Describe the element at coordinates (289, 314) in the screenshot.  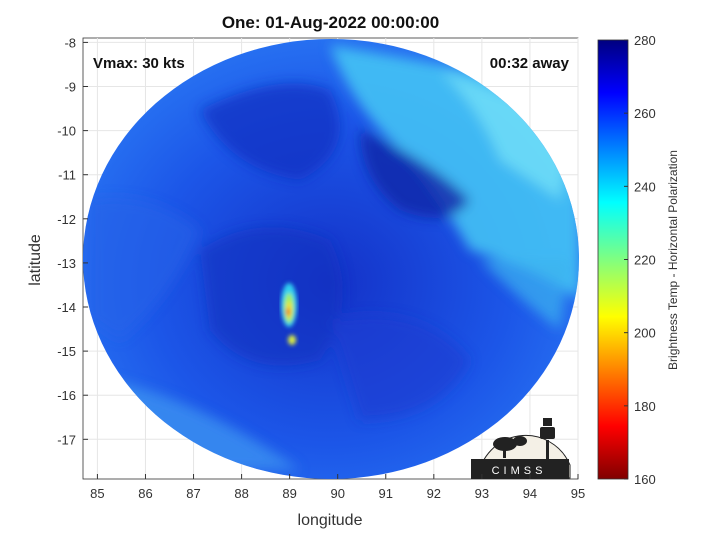
I see `warm-core` at that location.